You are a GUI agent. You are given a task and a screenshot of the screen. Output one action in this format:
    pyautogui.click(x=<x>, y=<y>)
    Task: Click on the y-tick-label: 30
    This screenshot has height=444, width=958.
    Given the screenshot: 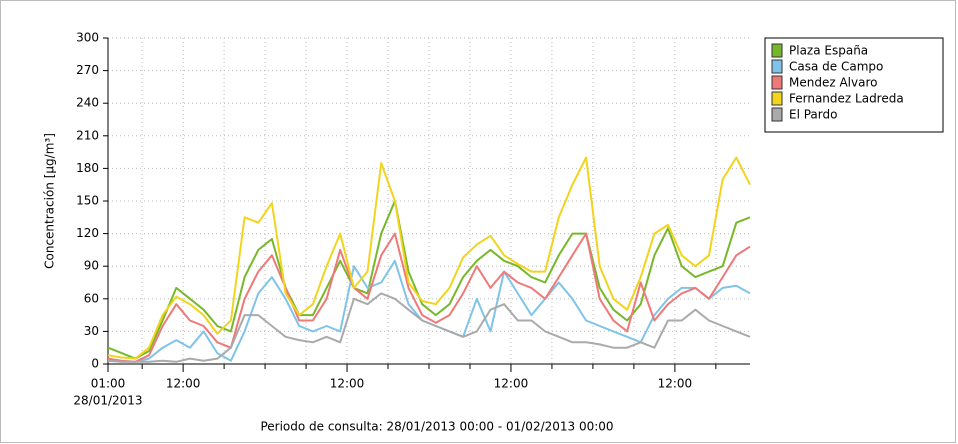 What is the action you would take?
    pyautogui.click(x=91, y=331)
    